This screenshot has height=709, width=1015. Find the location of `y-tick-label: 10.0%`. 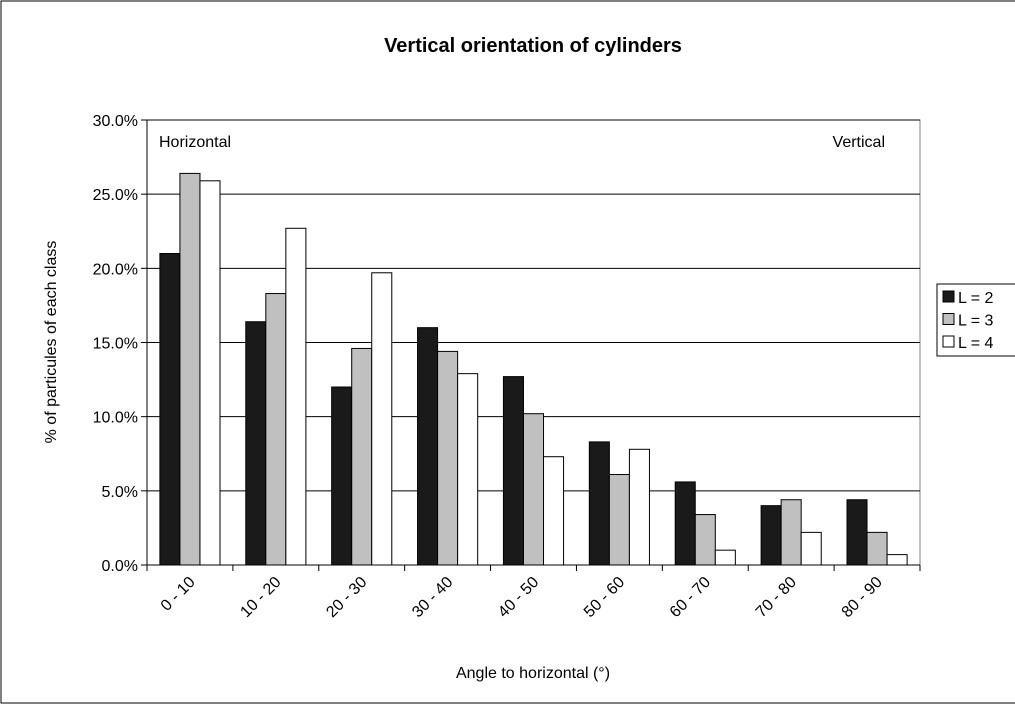

y-tick-label: 10.0% is located at coordinates (115, 418).